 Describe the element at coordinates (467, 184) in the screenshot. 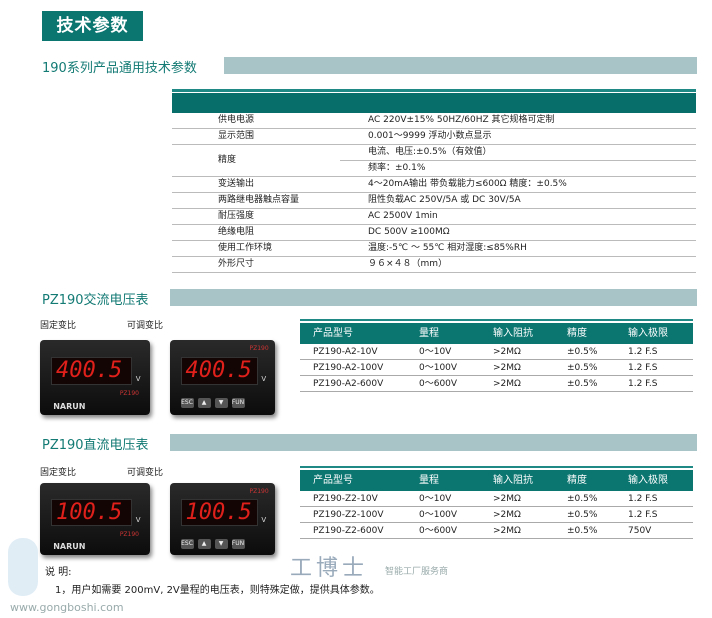

I see `spec-value: 4～20mA输出 带负载能力≤600Ω 精度：±0.5%` at that location.